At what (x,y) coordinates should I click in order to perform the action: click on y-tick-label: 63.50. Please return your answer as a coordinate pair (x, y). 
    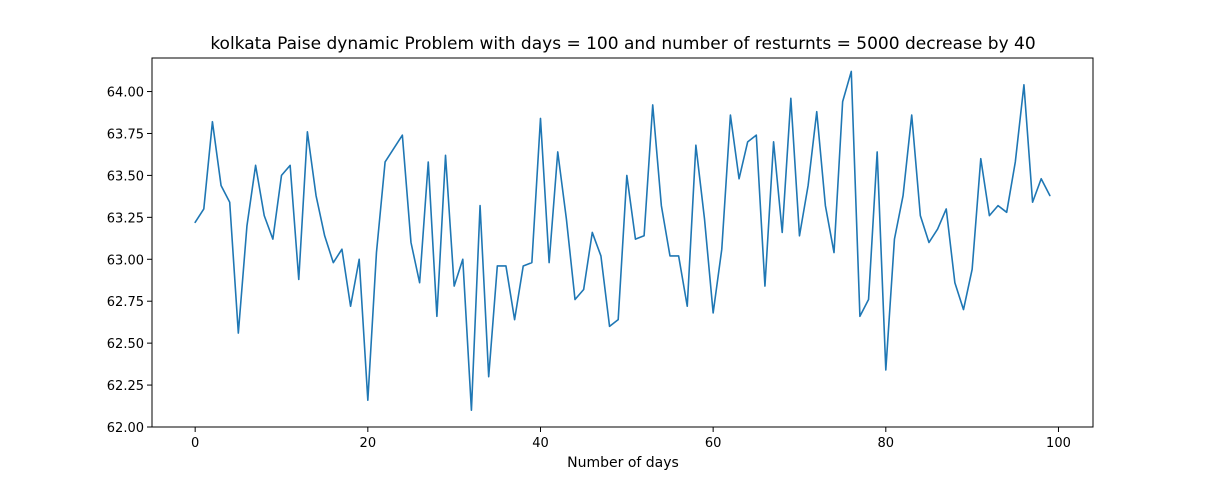
    Looking at the image, I should click on (125, 176).